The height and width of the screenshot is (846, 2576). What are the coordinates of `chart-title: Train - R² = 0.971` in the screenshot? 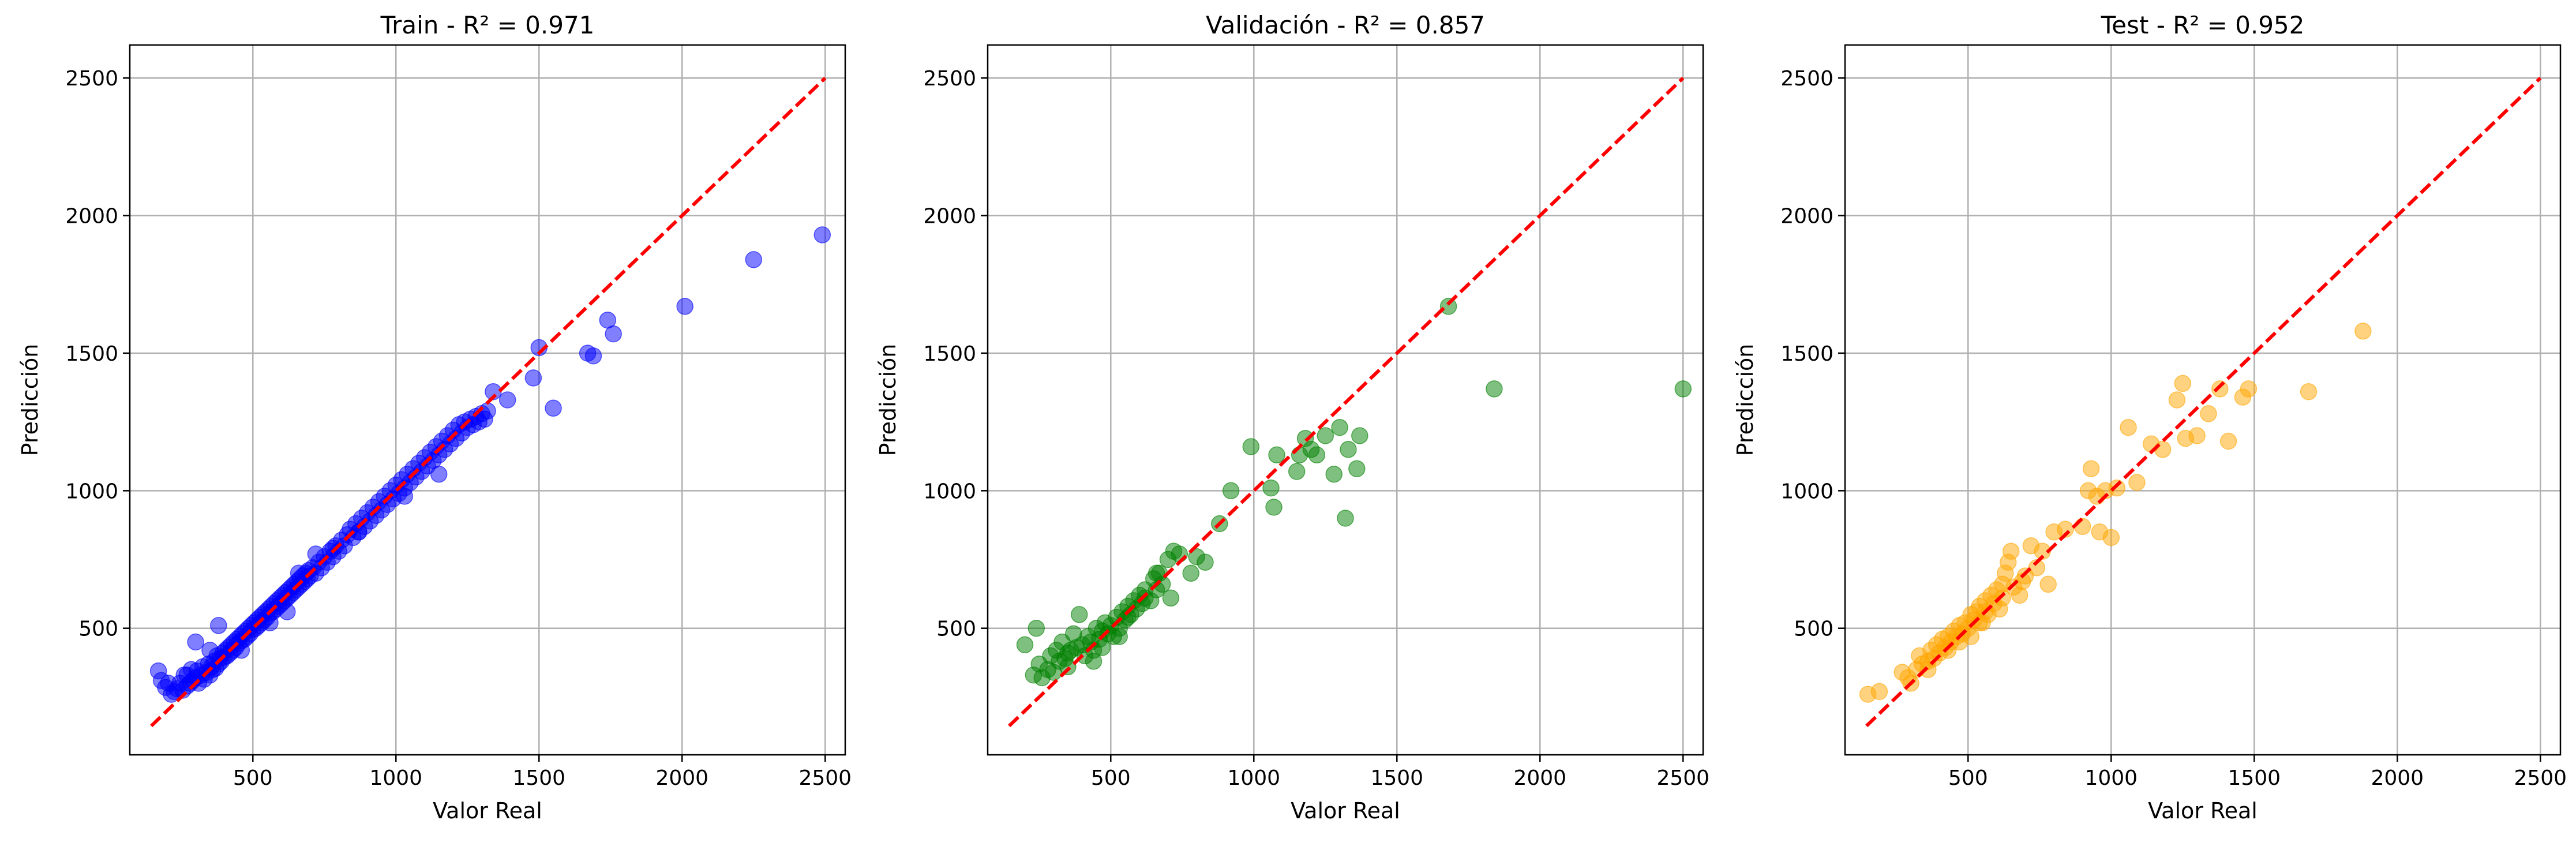 It's located at (487, 25).